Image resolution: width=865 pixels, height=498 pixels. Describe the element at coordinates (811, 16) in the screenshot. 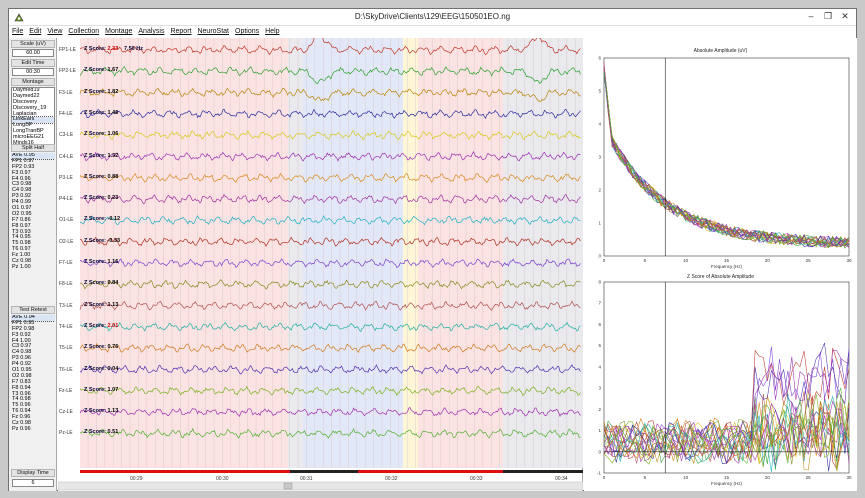

I see `minimize-button: –` at that location.